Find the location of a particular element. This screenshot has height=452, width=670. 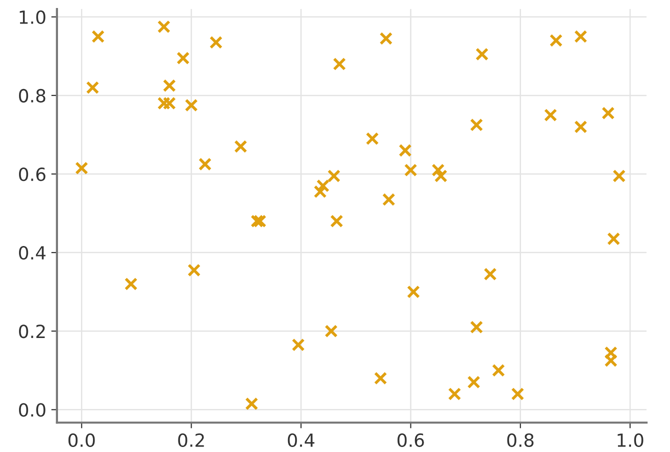

x-tick-label: 0.0 is located at coordinates (81, 440).